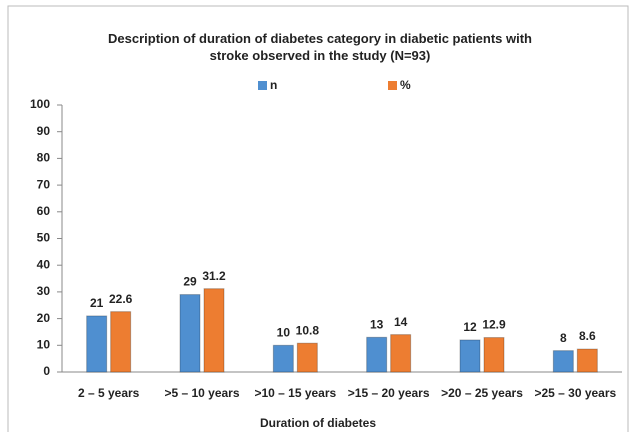 The width and height of the screenshot is (636, 432). I want to click on y-tick-label: 80, so click(44, 158).